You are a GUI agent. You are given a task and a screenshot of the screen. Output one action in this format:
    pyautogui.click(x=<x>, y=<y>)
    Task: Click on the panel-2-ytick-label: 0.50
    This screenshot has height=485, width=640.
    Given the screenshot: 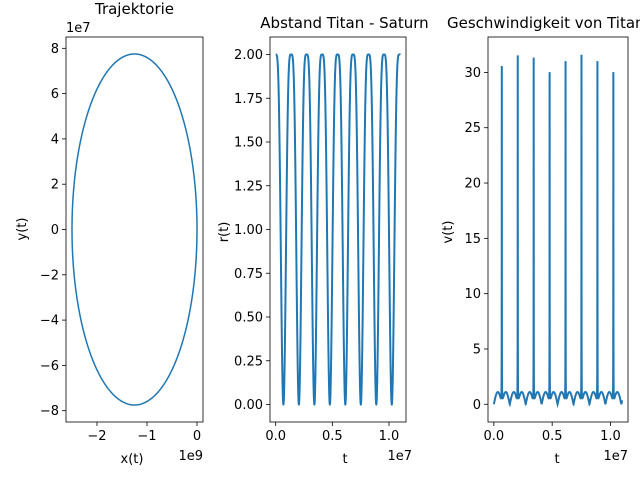 What is the action you would take?
    pyautogui.click(x=248, y=318)
    